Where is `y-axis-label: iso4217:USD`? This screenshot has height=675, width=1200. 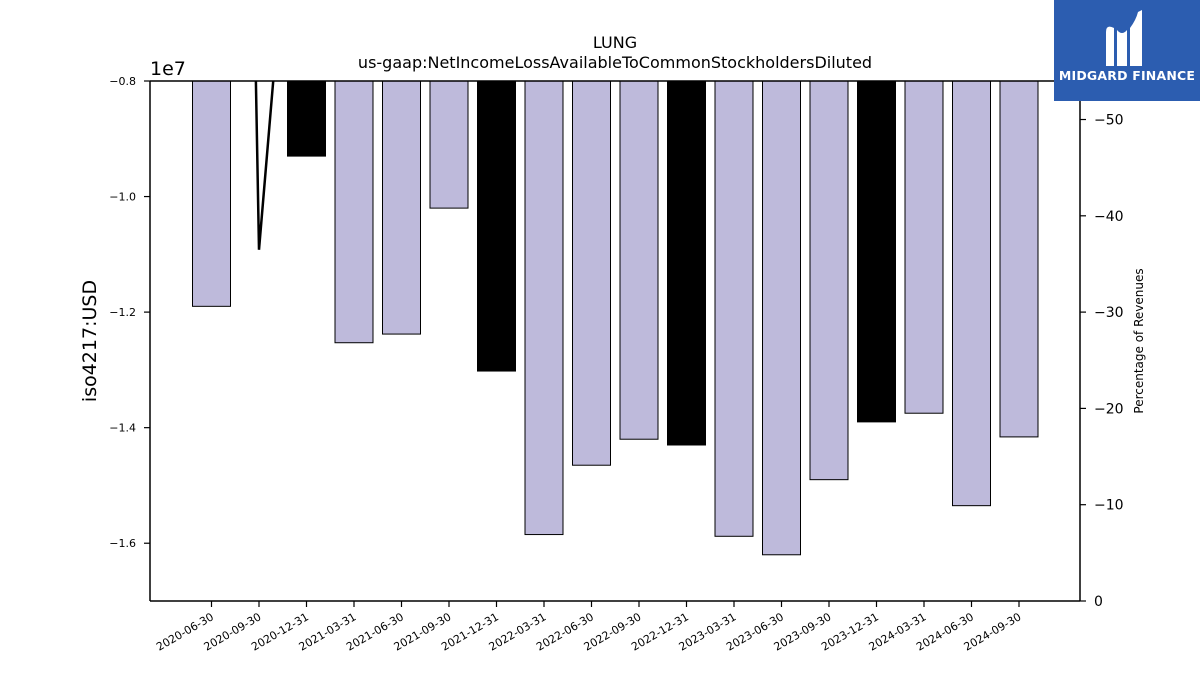 y-axis-label: iso4217:USD is located at coordinates (90, 341).